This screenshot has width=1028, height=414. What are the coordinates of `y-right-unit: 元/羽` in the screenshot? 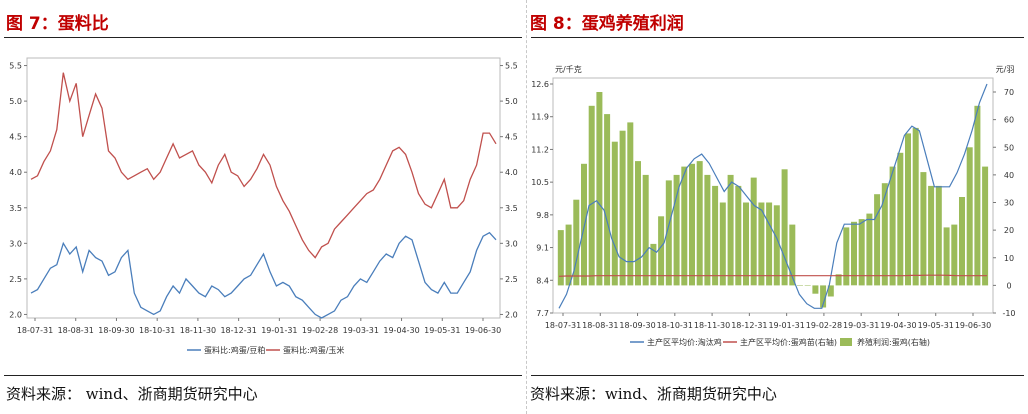 It's located at (1005, 69).